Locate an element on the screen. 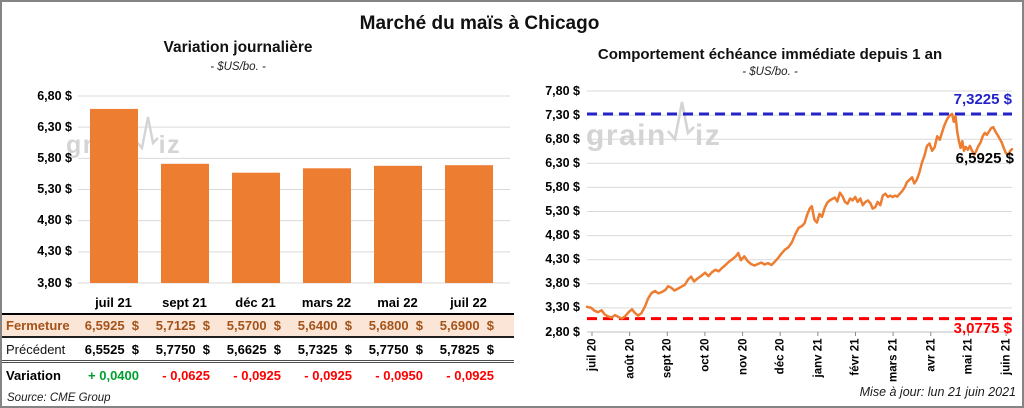  watermark-text: grain is located at coordinates (626, 135).